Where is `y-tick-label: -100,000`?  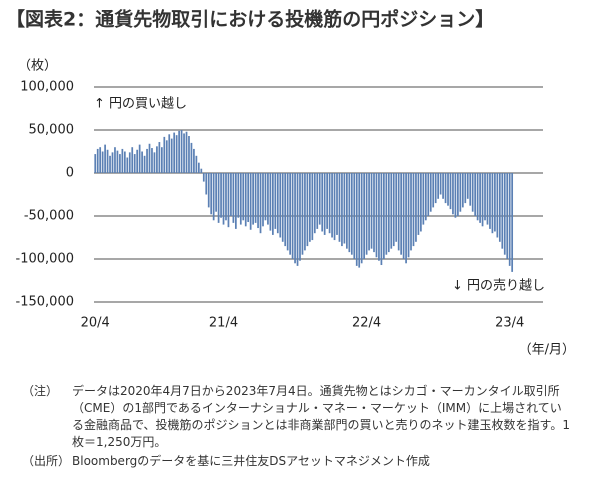 y-tick-label: -100,000 is located at coordinates (45, 259).